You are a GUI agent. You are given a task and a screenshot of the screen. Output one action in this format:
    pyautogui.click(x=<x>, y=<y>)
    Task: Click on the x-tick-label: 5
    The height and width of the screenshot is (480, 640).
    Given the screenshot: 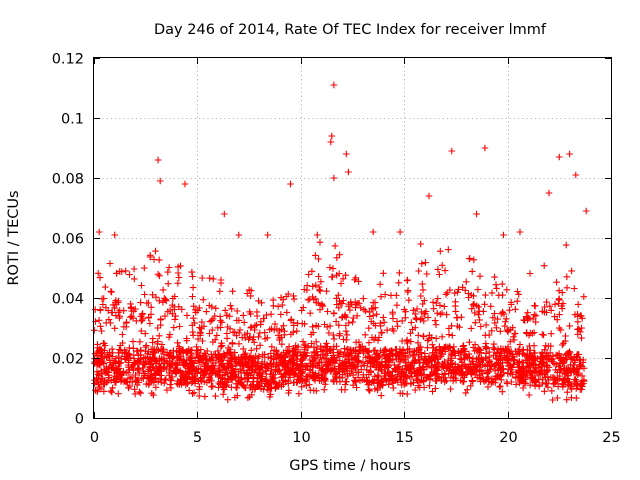 What is the action you would take?
    pyautogui.click(x=197, y=438)
    